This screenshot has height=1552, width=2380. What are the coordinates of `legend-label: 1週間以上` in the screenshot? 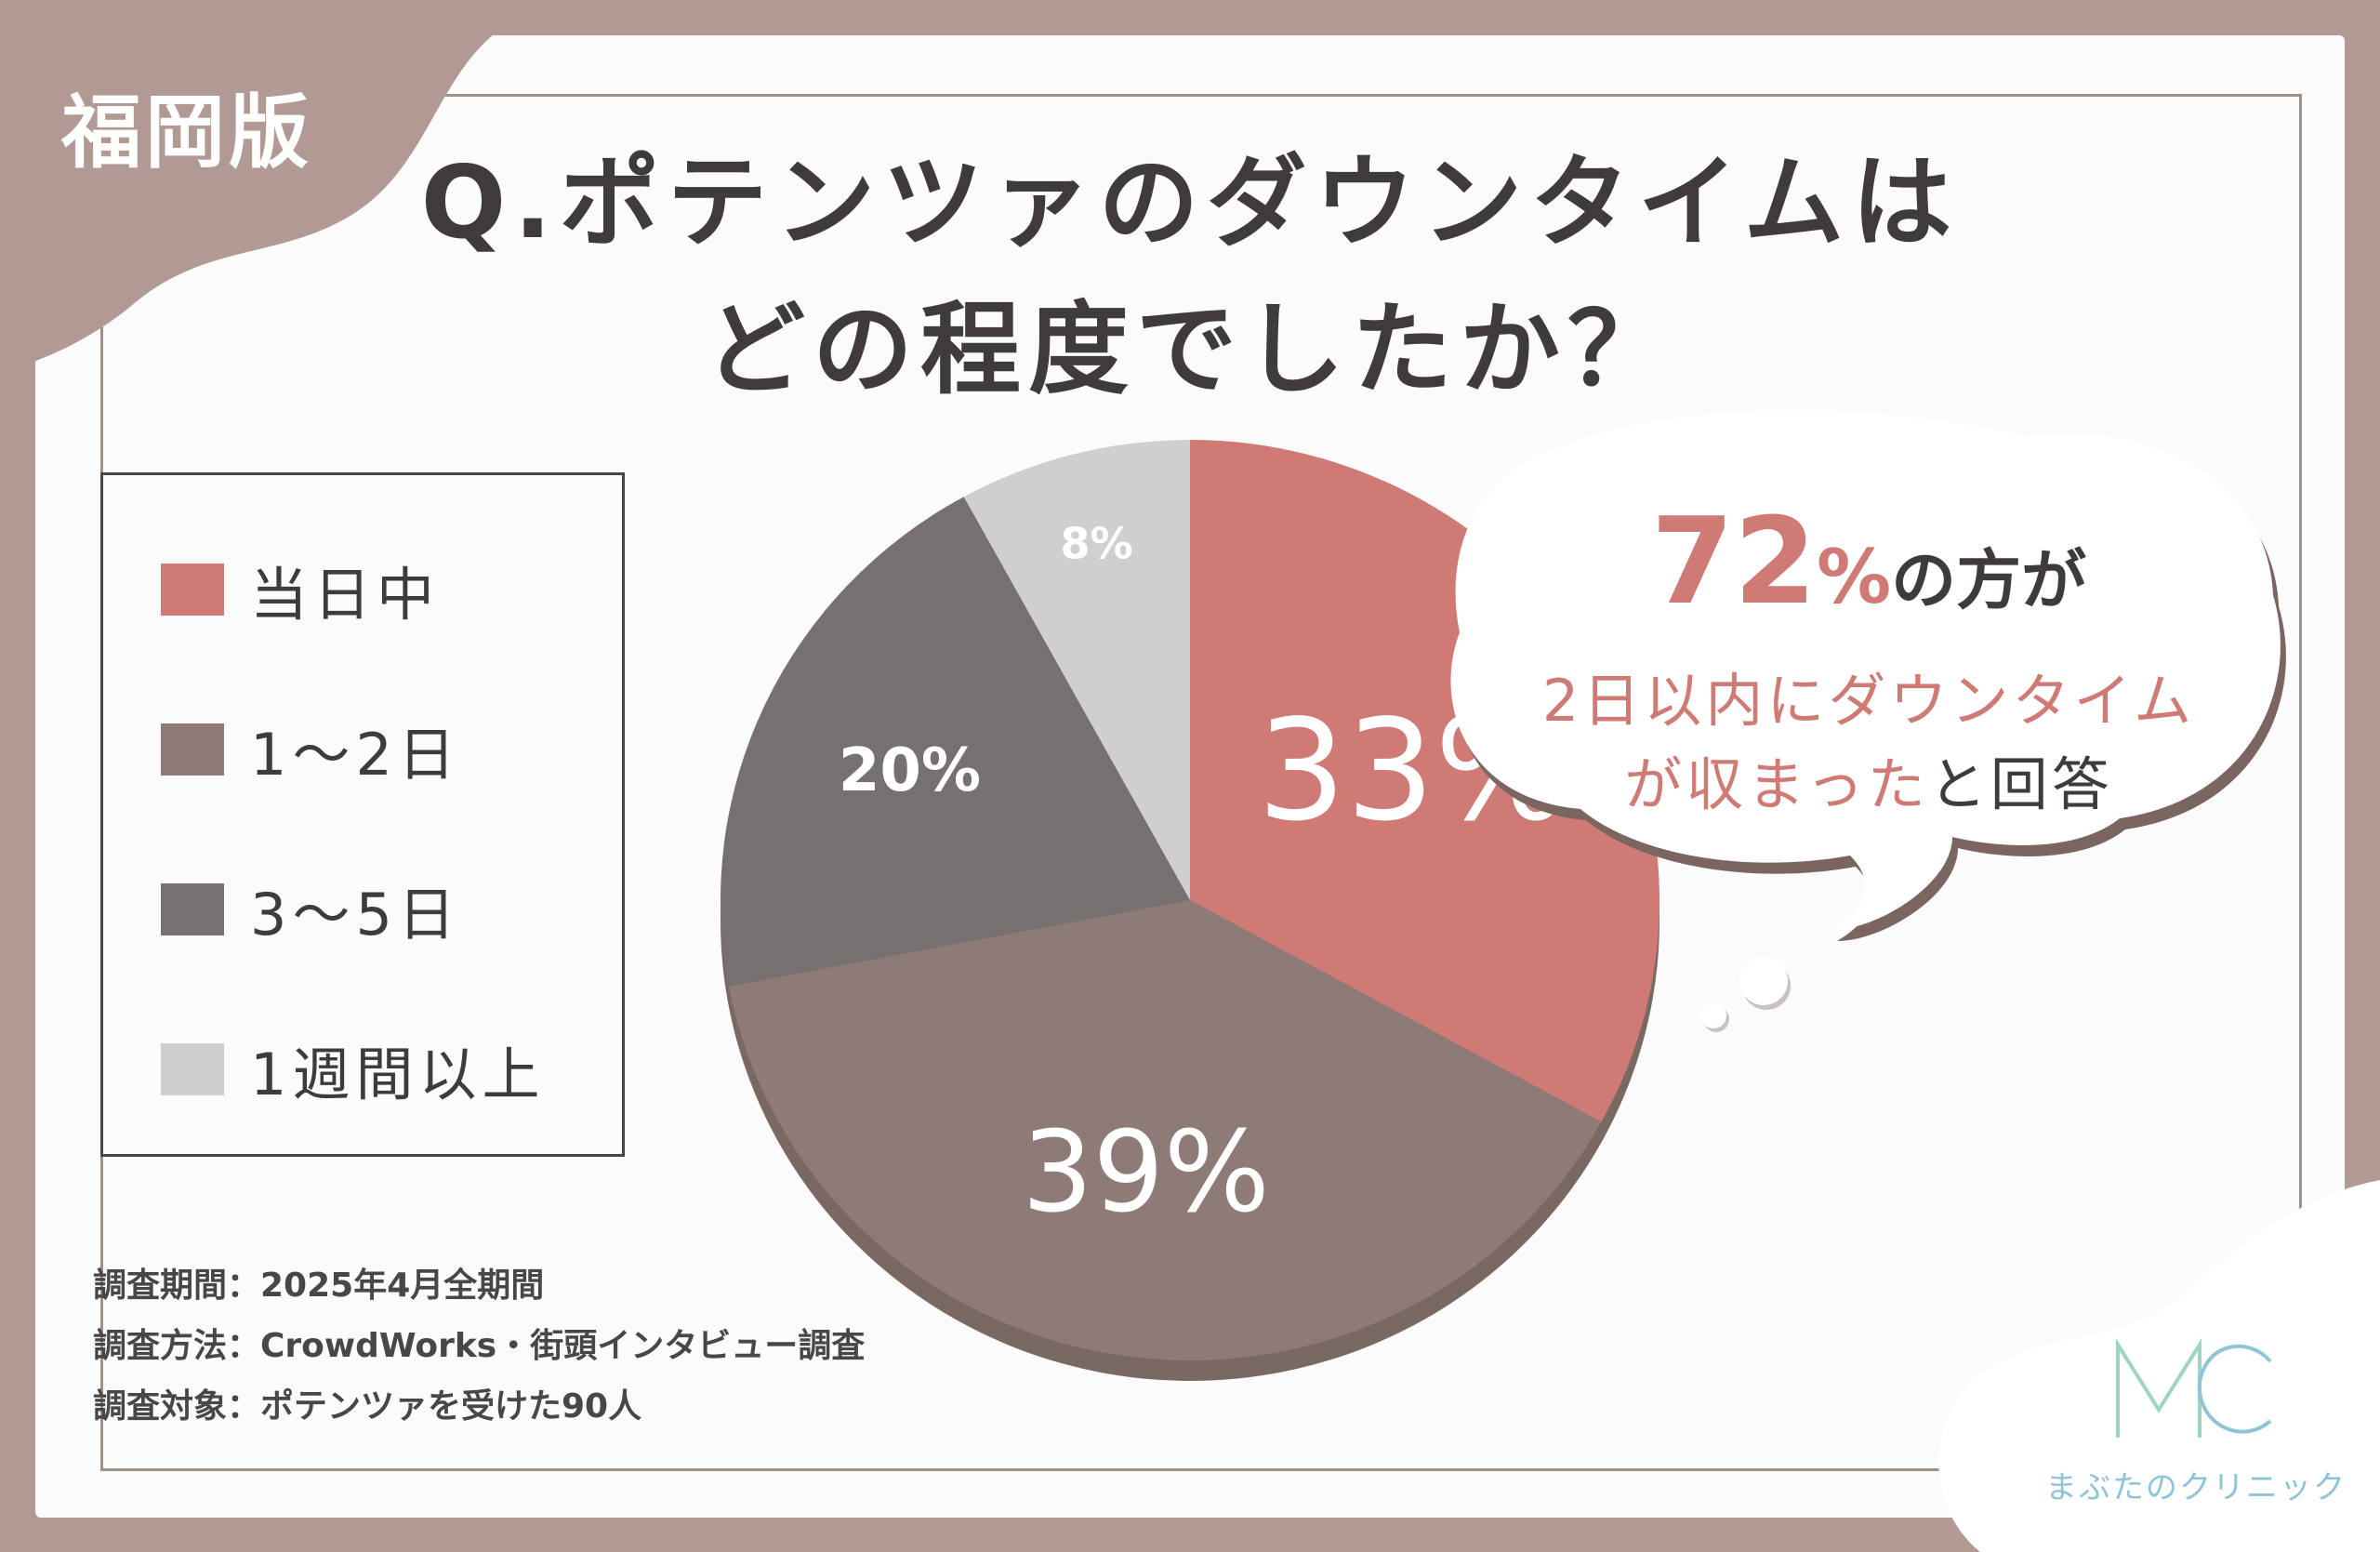 It's located at (398, 1074).